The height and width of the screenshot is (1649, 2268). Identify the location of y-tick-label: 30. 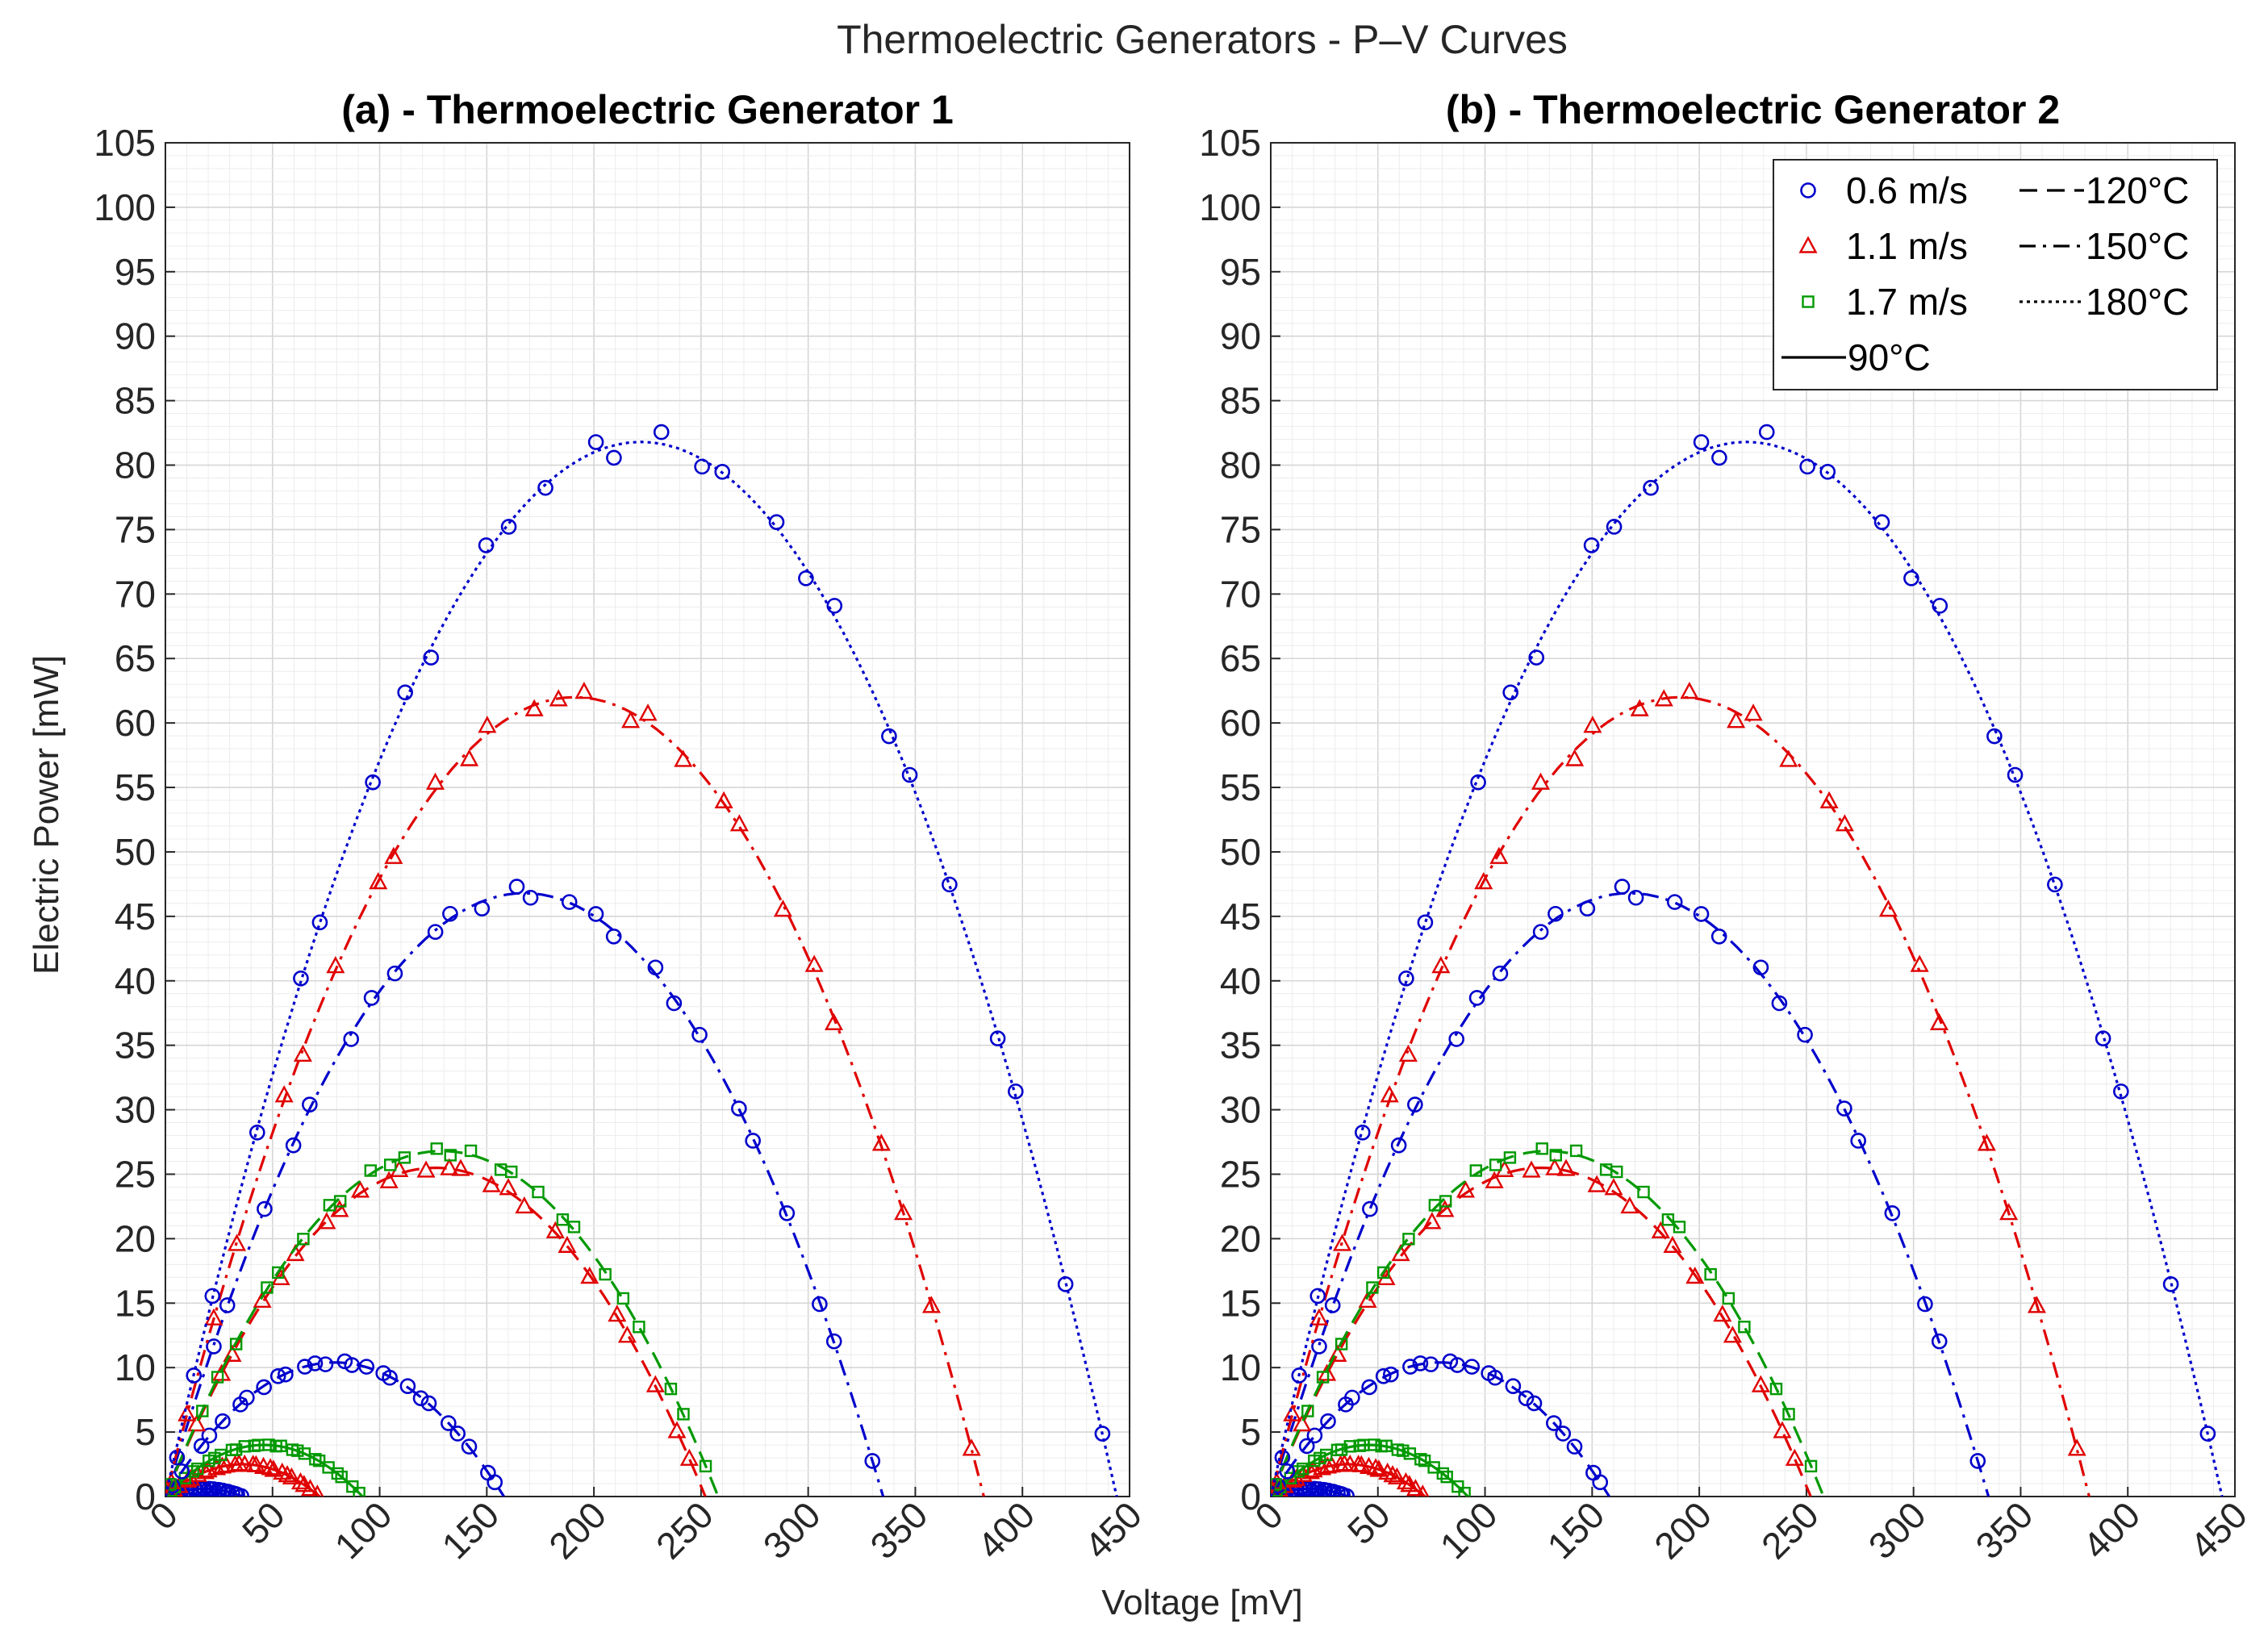
(135, 1110).